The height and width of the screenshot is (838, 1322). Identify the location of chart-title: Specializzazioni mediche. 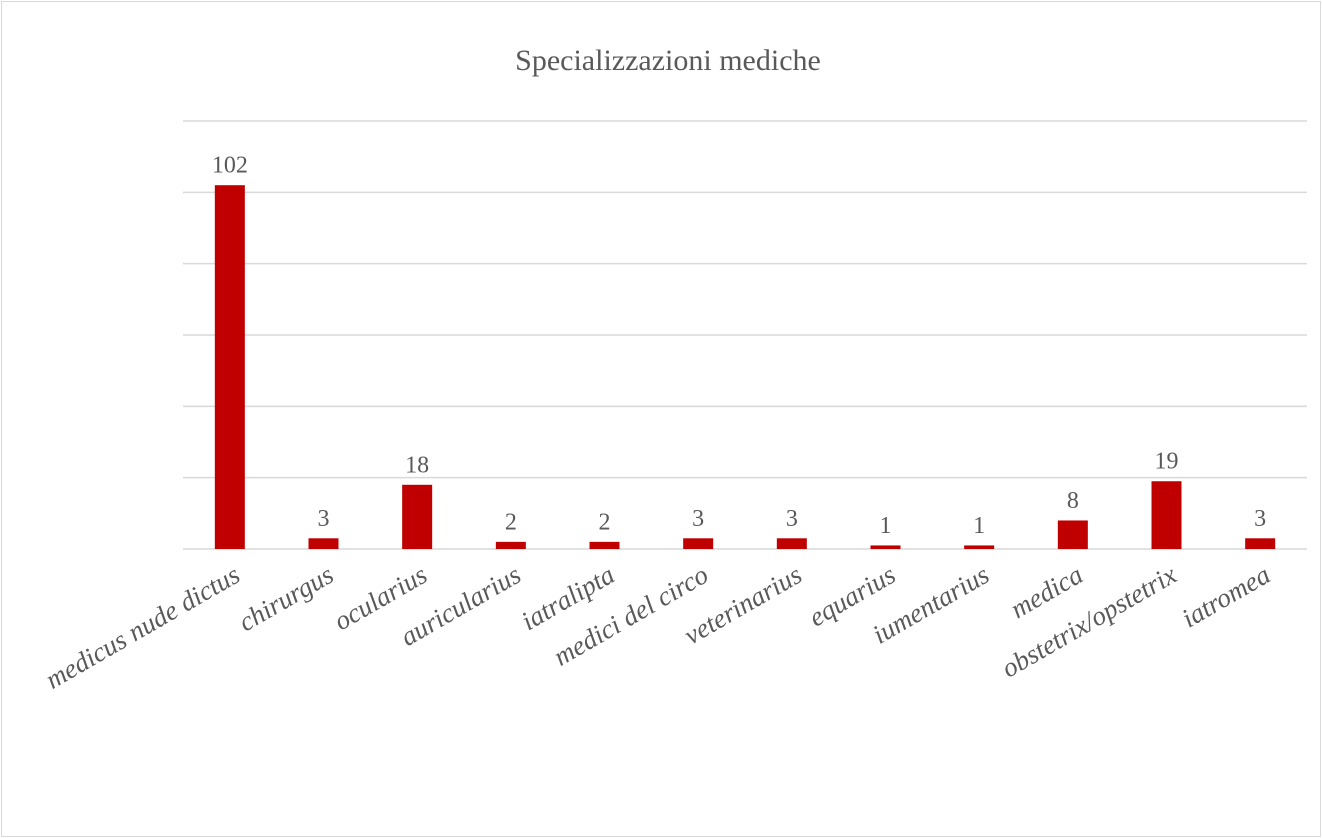
(668, 60).